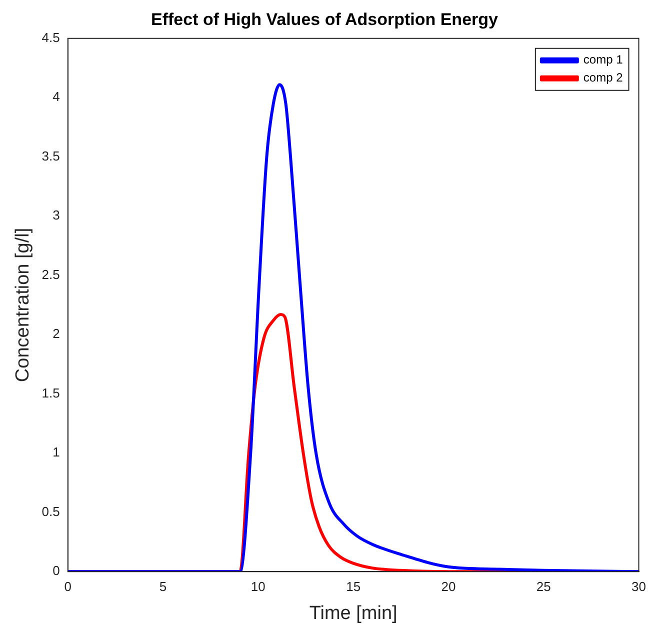 The width and height of the screenshot is (649, 633). Describe the element at coordinates (56, 452) in the screenshot. I see `y-tick-label: 1` at that location.